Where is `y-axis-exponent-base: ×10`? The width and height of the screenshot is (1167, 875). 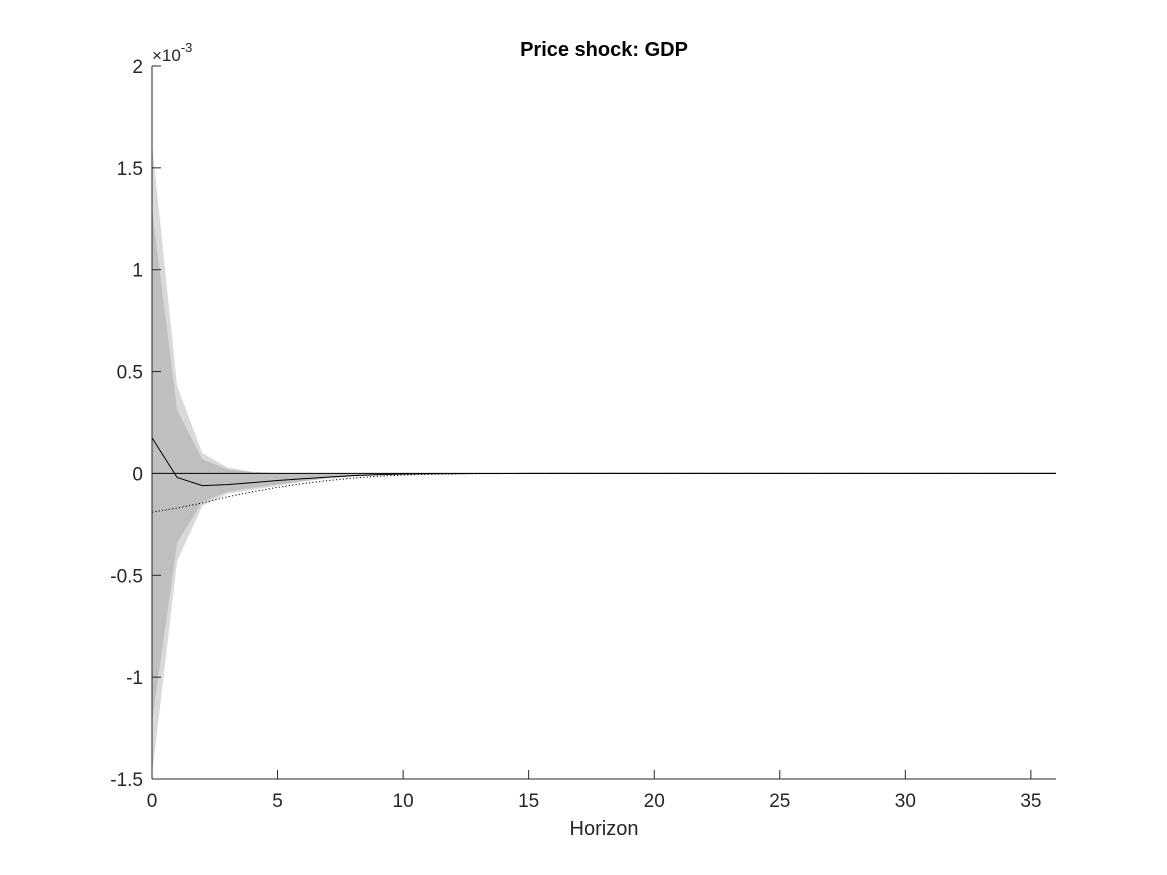 y-axis-exponent-base: ×10 is located at coordinates (166, 55).